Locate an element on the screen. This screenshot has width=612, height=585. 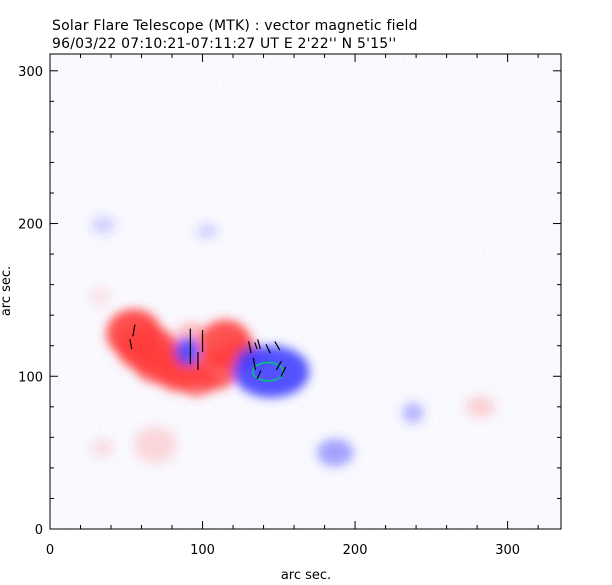
y-tick-label: 0 is located at coordinates (39, 530).